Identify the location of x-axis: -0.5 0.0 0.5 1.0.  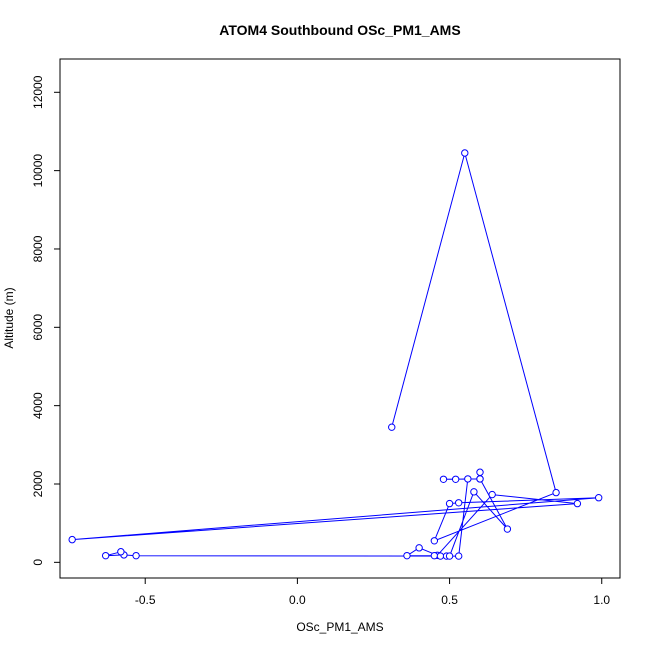
(372, 592).